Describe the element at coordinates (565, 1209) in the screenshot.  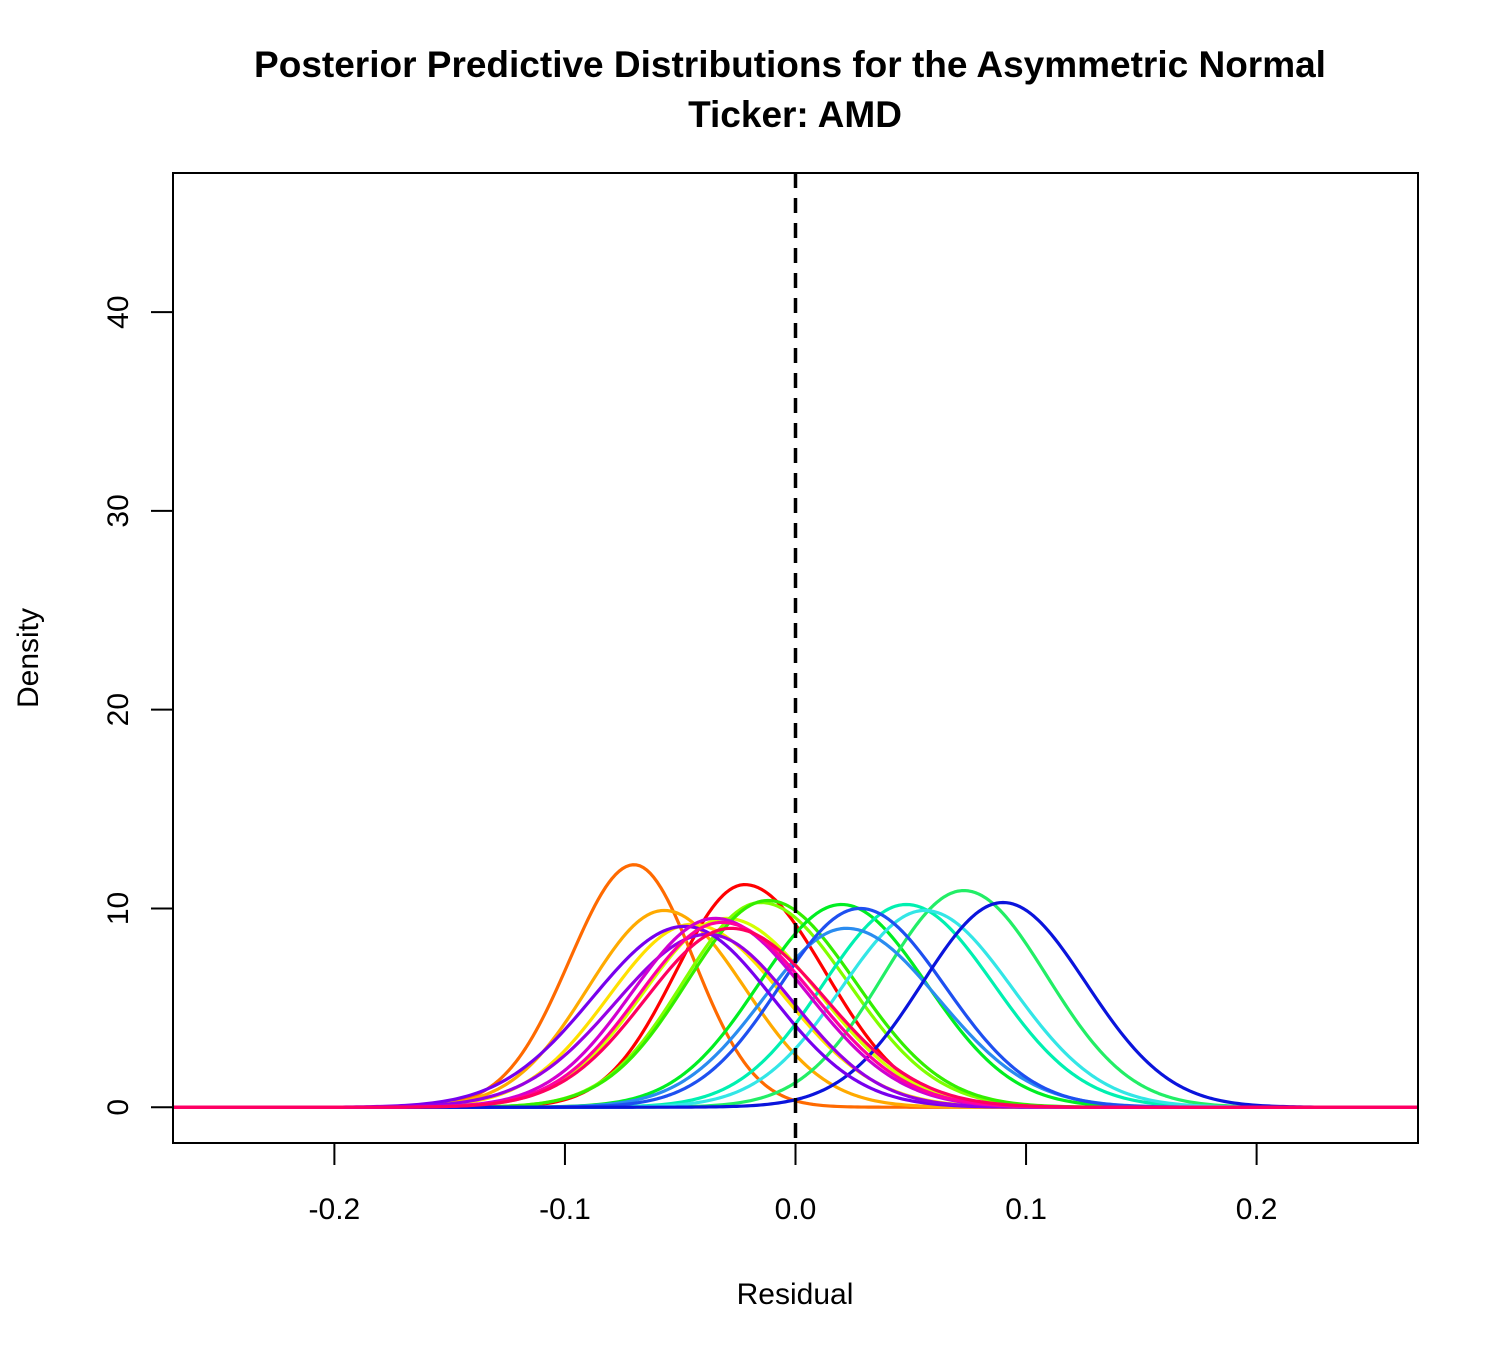
I see `x-tick-label: -0.1` at that location.